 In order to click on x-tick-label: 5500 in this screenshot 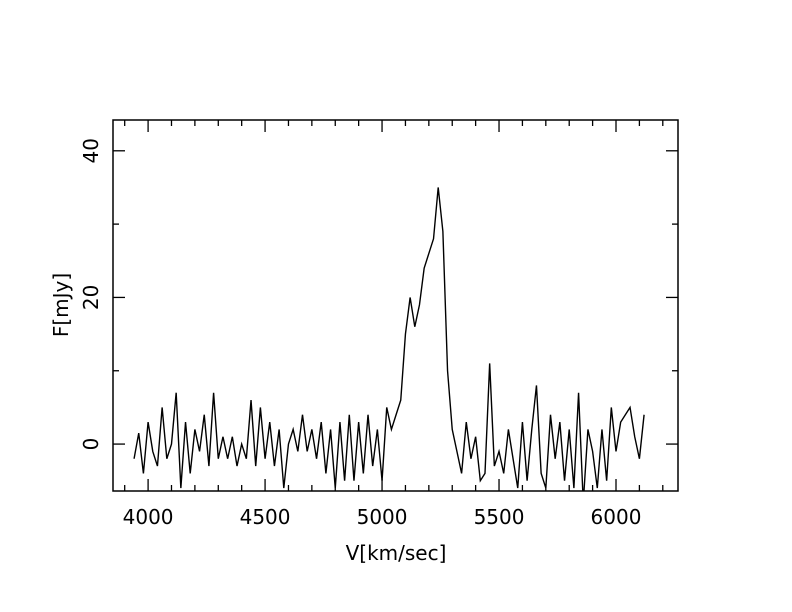, I will do `click(499, 517)`.